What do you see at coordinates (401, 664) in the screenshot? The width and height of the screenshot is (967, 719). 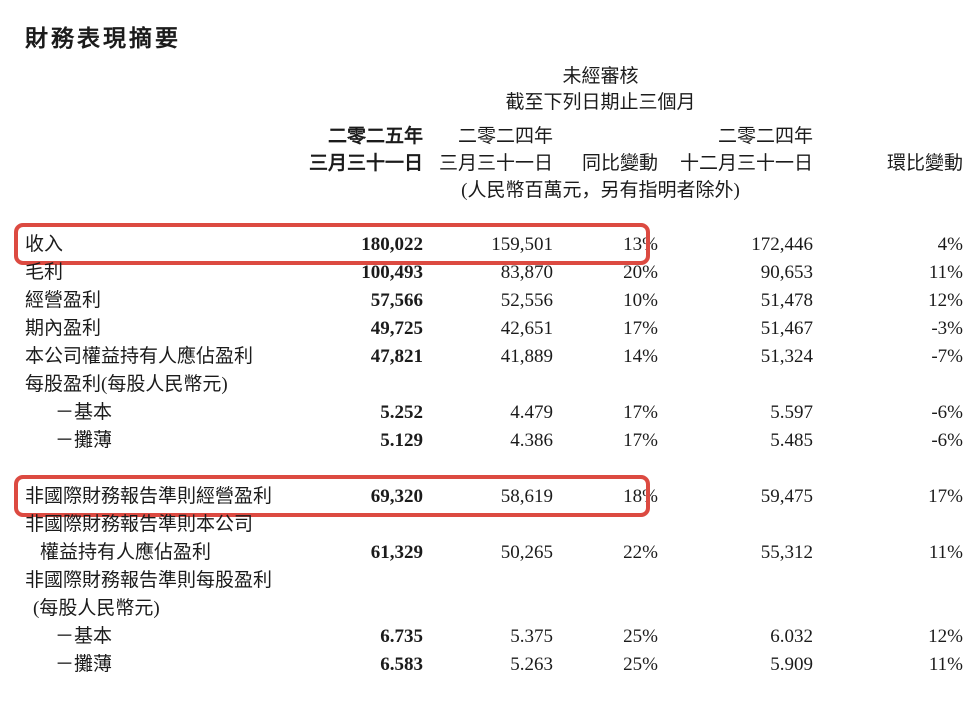 I see `row-value-c1: 6.583` at bounding box center [401, 664].